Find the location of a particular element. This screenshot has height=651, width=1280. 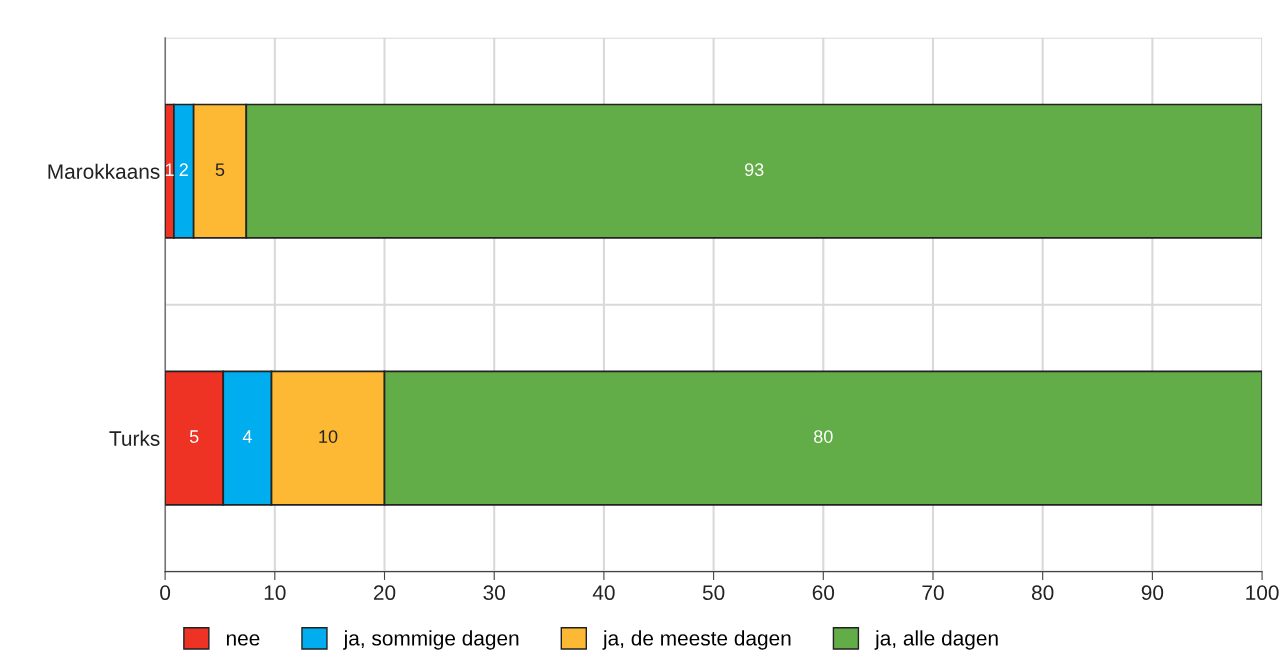

data-label: 2 is located at coordinates (183, 169).